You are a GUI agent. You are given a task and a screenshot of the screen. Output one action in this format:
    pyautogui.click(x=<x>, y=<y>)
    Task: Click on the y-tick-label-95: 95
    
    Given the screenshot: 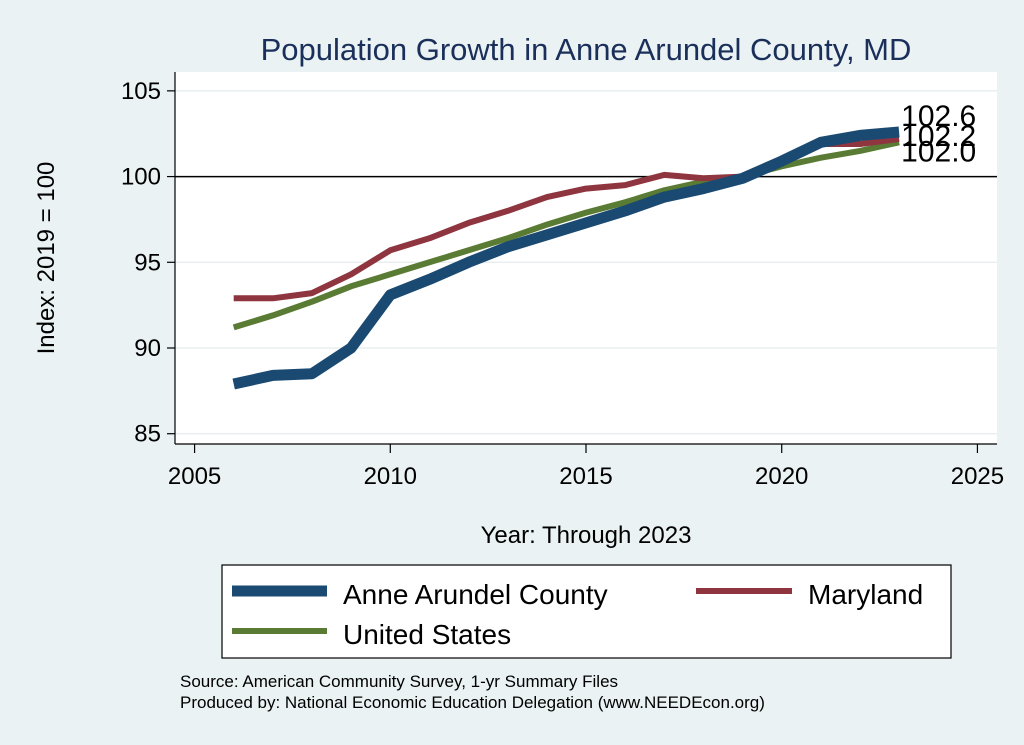 What is the action you would take?
    pyautogui.click(x=147, y=262)
    